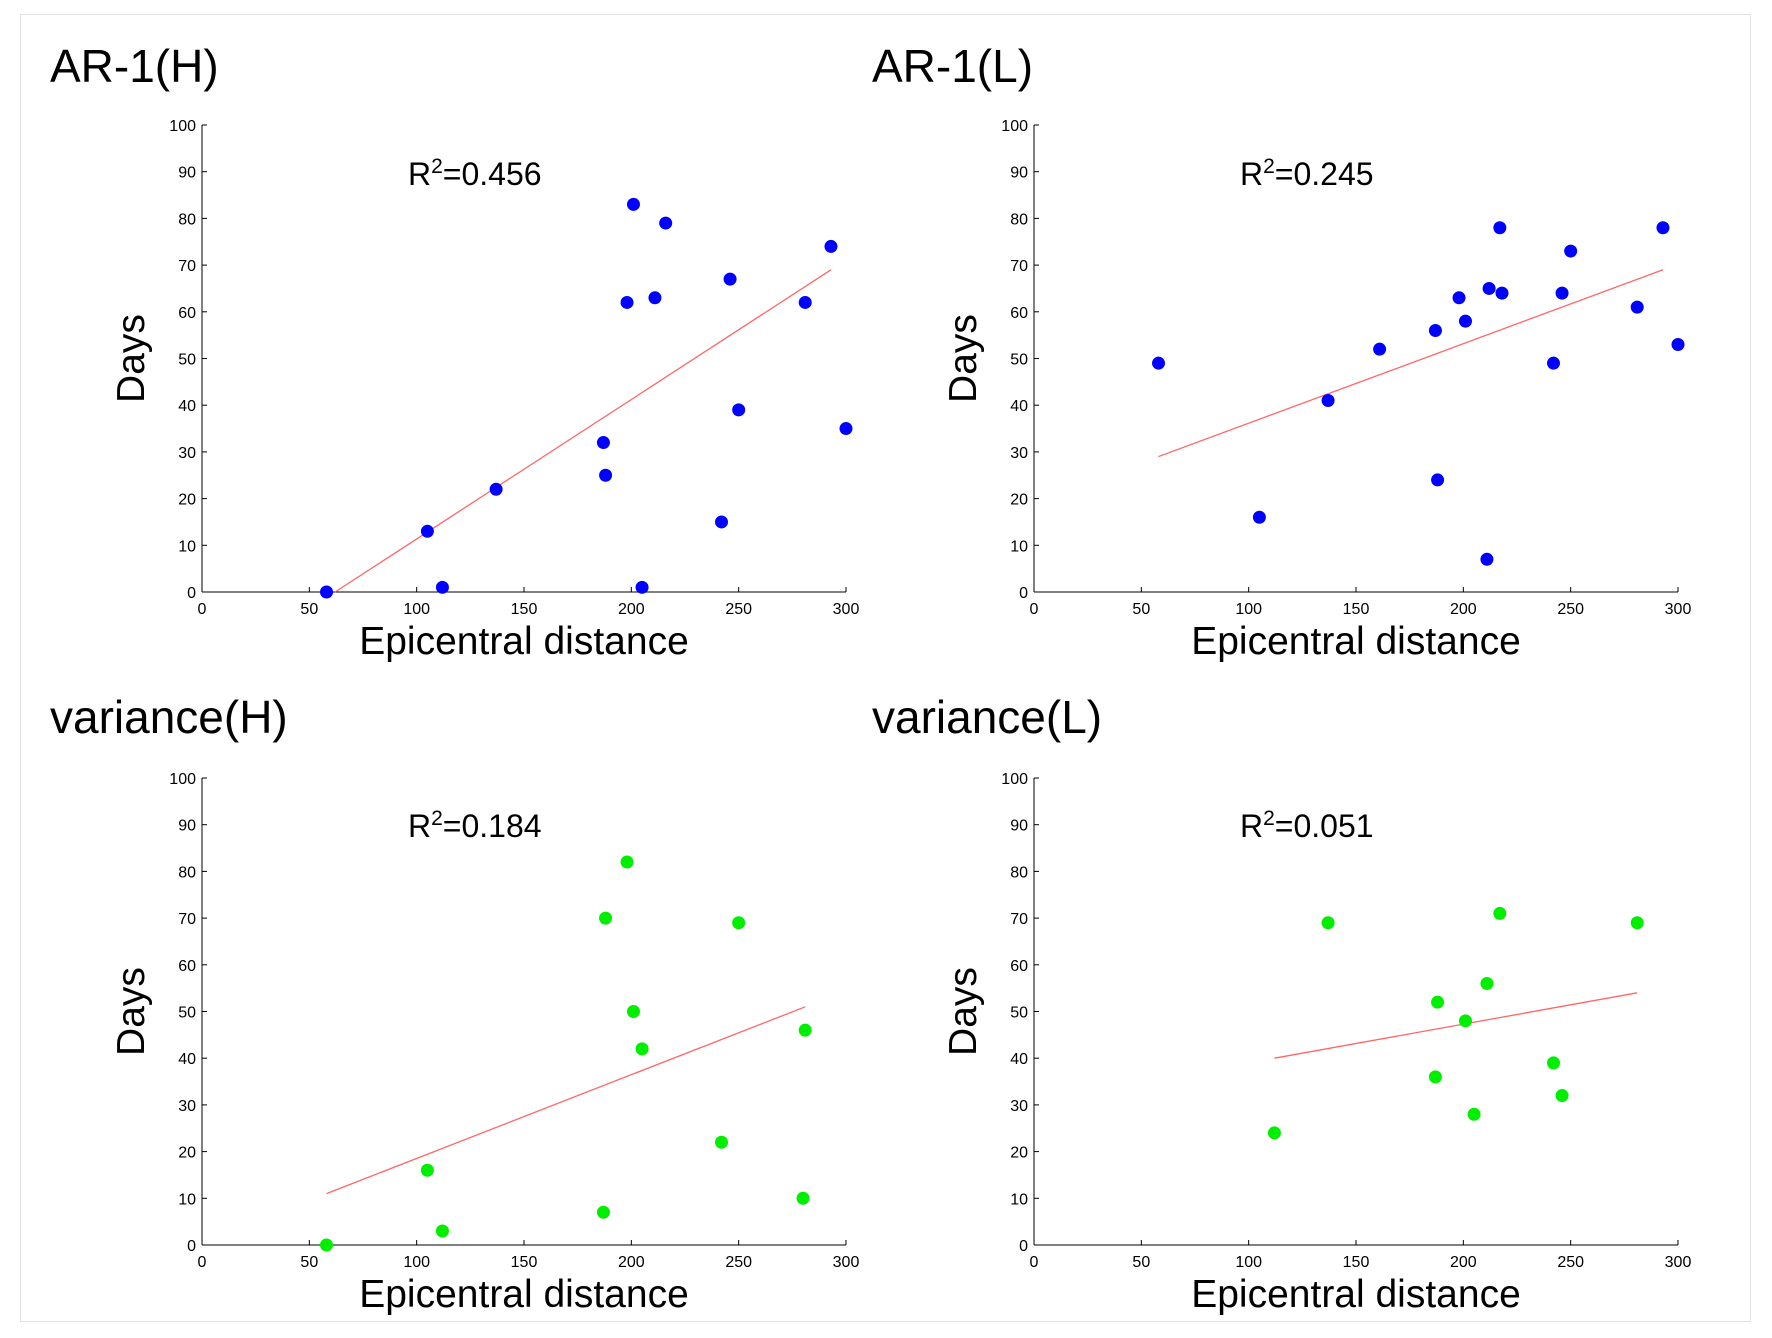 The image size is (1772, 1338). I want to click on r-squared-label: R2=0.184, so click(475, 825).